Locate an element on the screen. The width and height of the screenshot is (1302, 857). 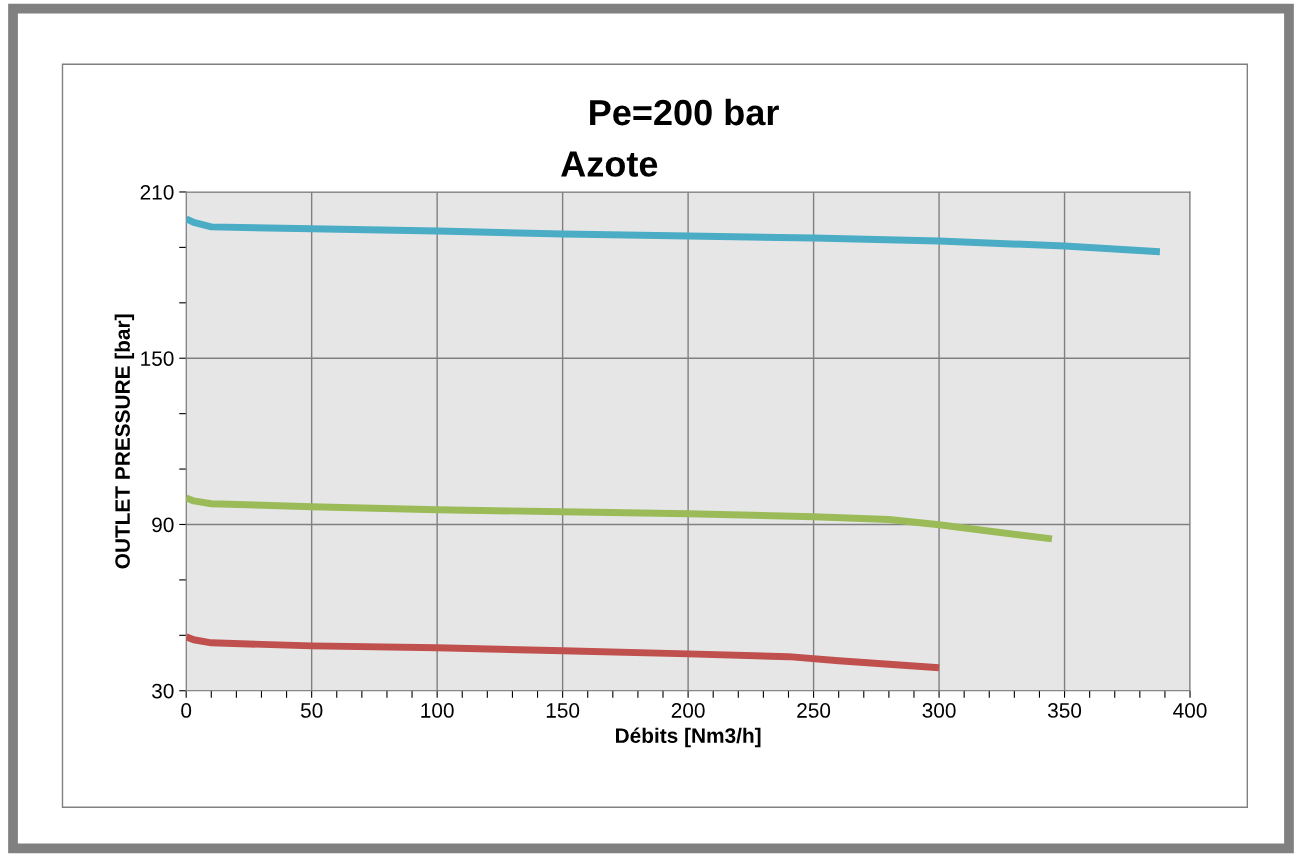
y-tick-label: 90 is located at coordinates (163, 525).